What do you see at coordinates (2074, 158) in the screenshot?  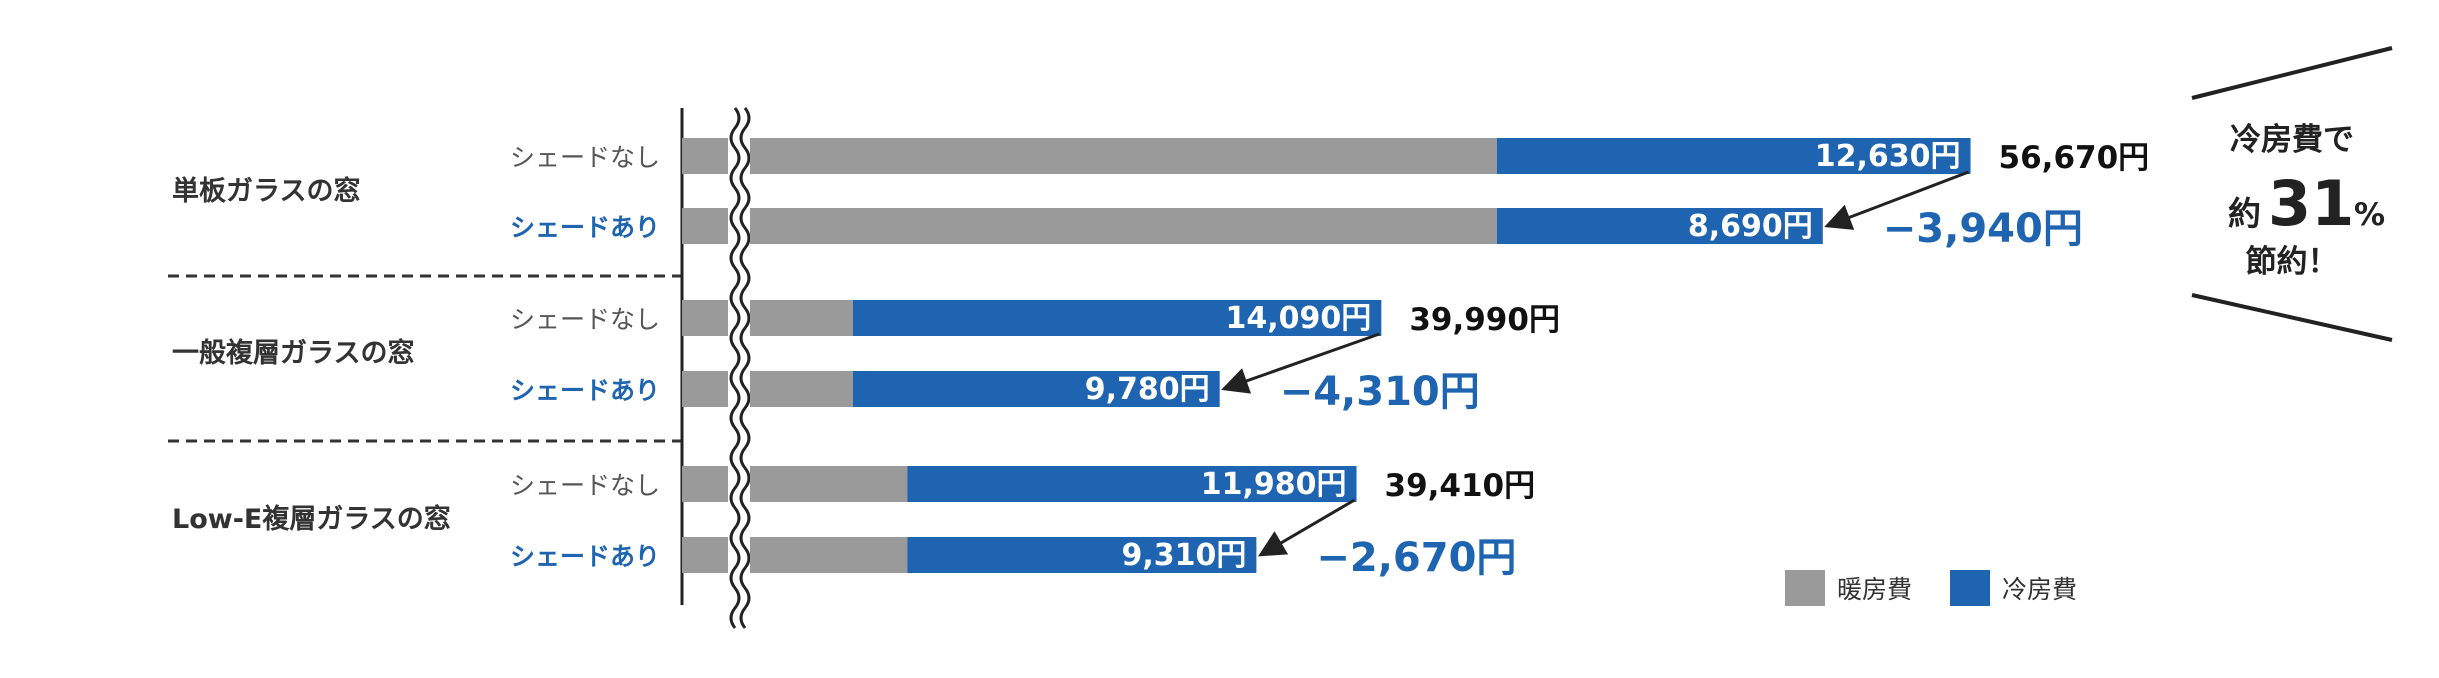 I see `total-label: 56,670円` at bounding box center [2074, 158].